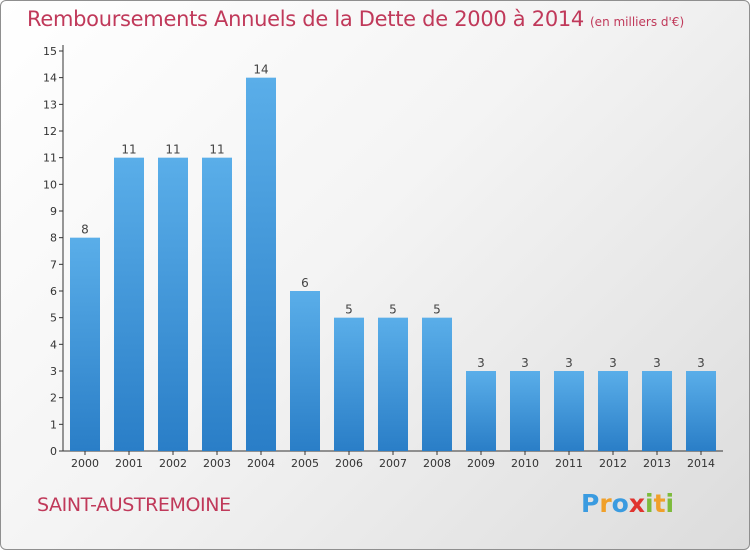 The image size is (750, 550). I want to click on y-tick-label: 13, so click(50, 104).